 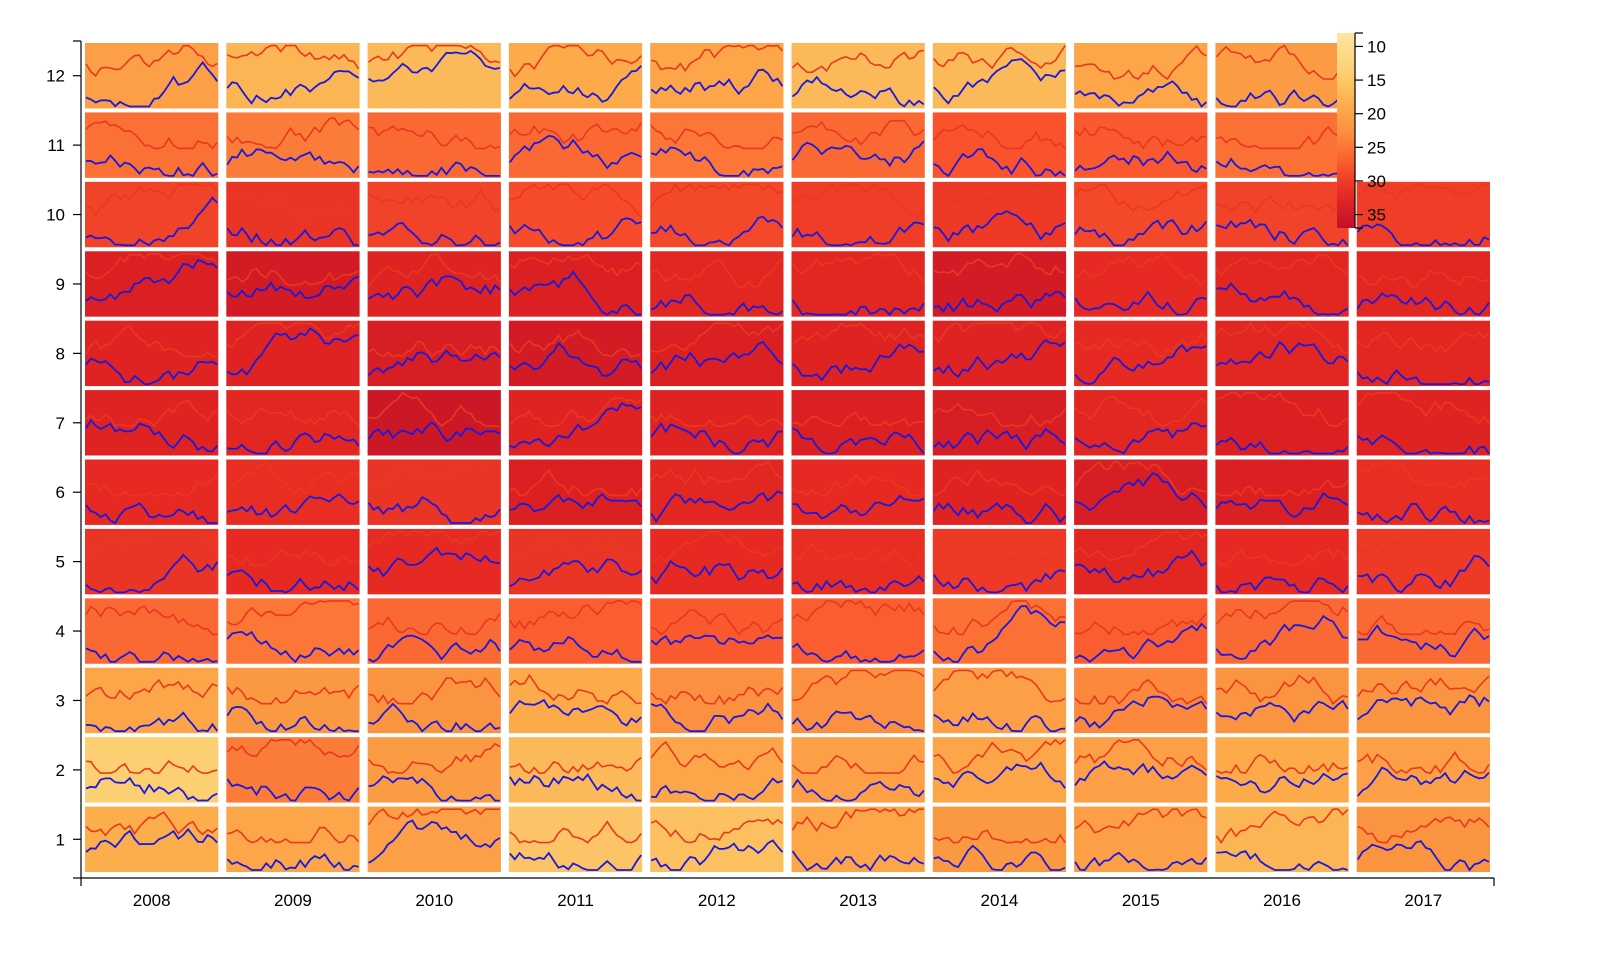 I want to click on x-tick-label: 2009, so click(x=293, y=900).